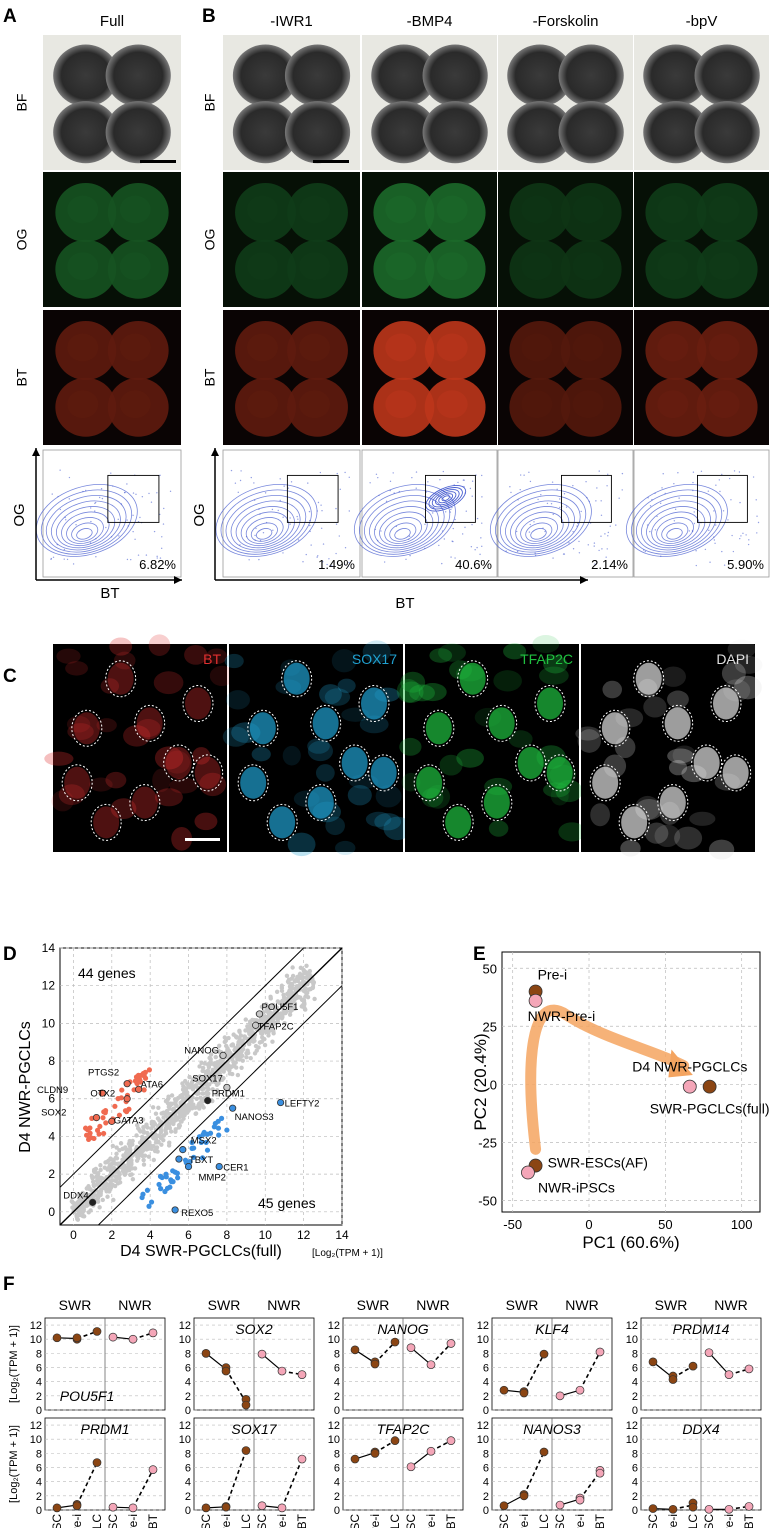  Describe the element at coordinates (204, 1141) in the screenshot. I see `gene-label: MSX2` at that location.